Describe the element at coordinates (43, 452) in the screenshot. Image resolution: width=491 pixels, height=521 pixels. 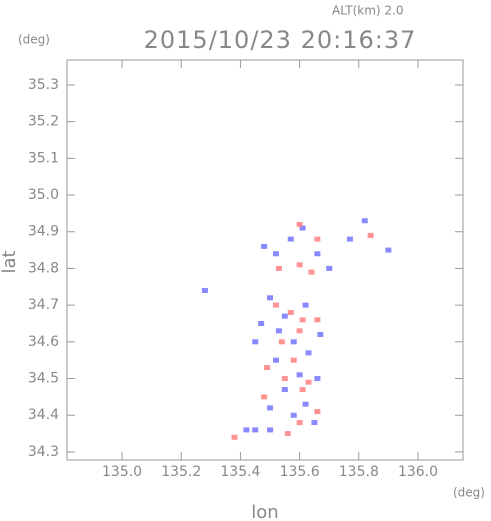
I see `y-tick-label: 34.3` at that location.